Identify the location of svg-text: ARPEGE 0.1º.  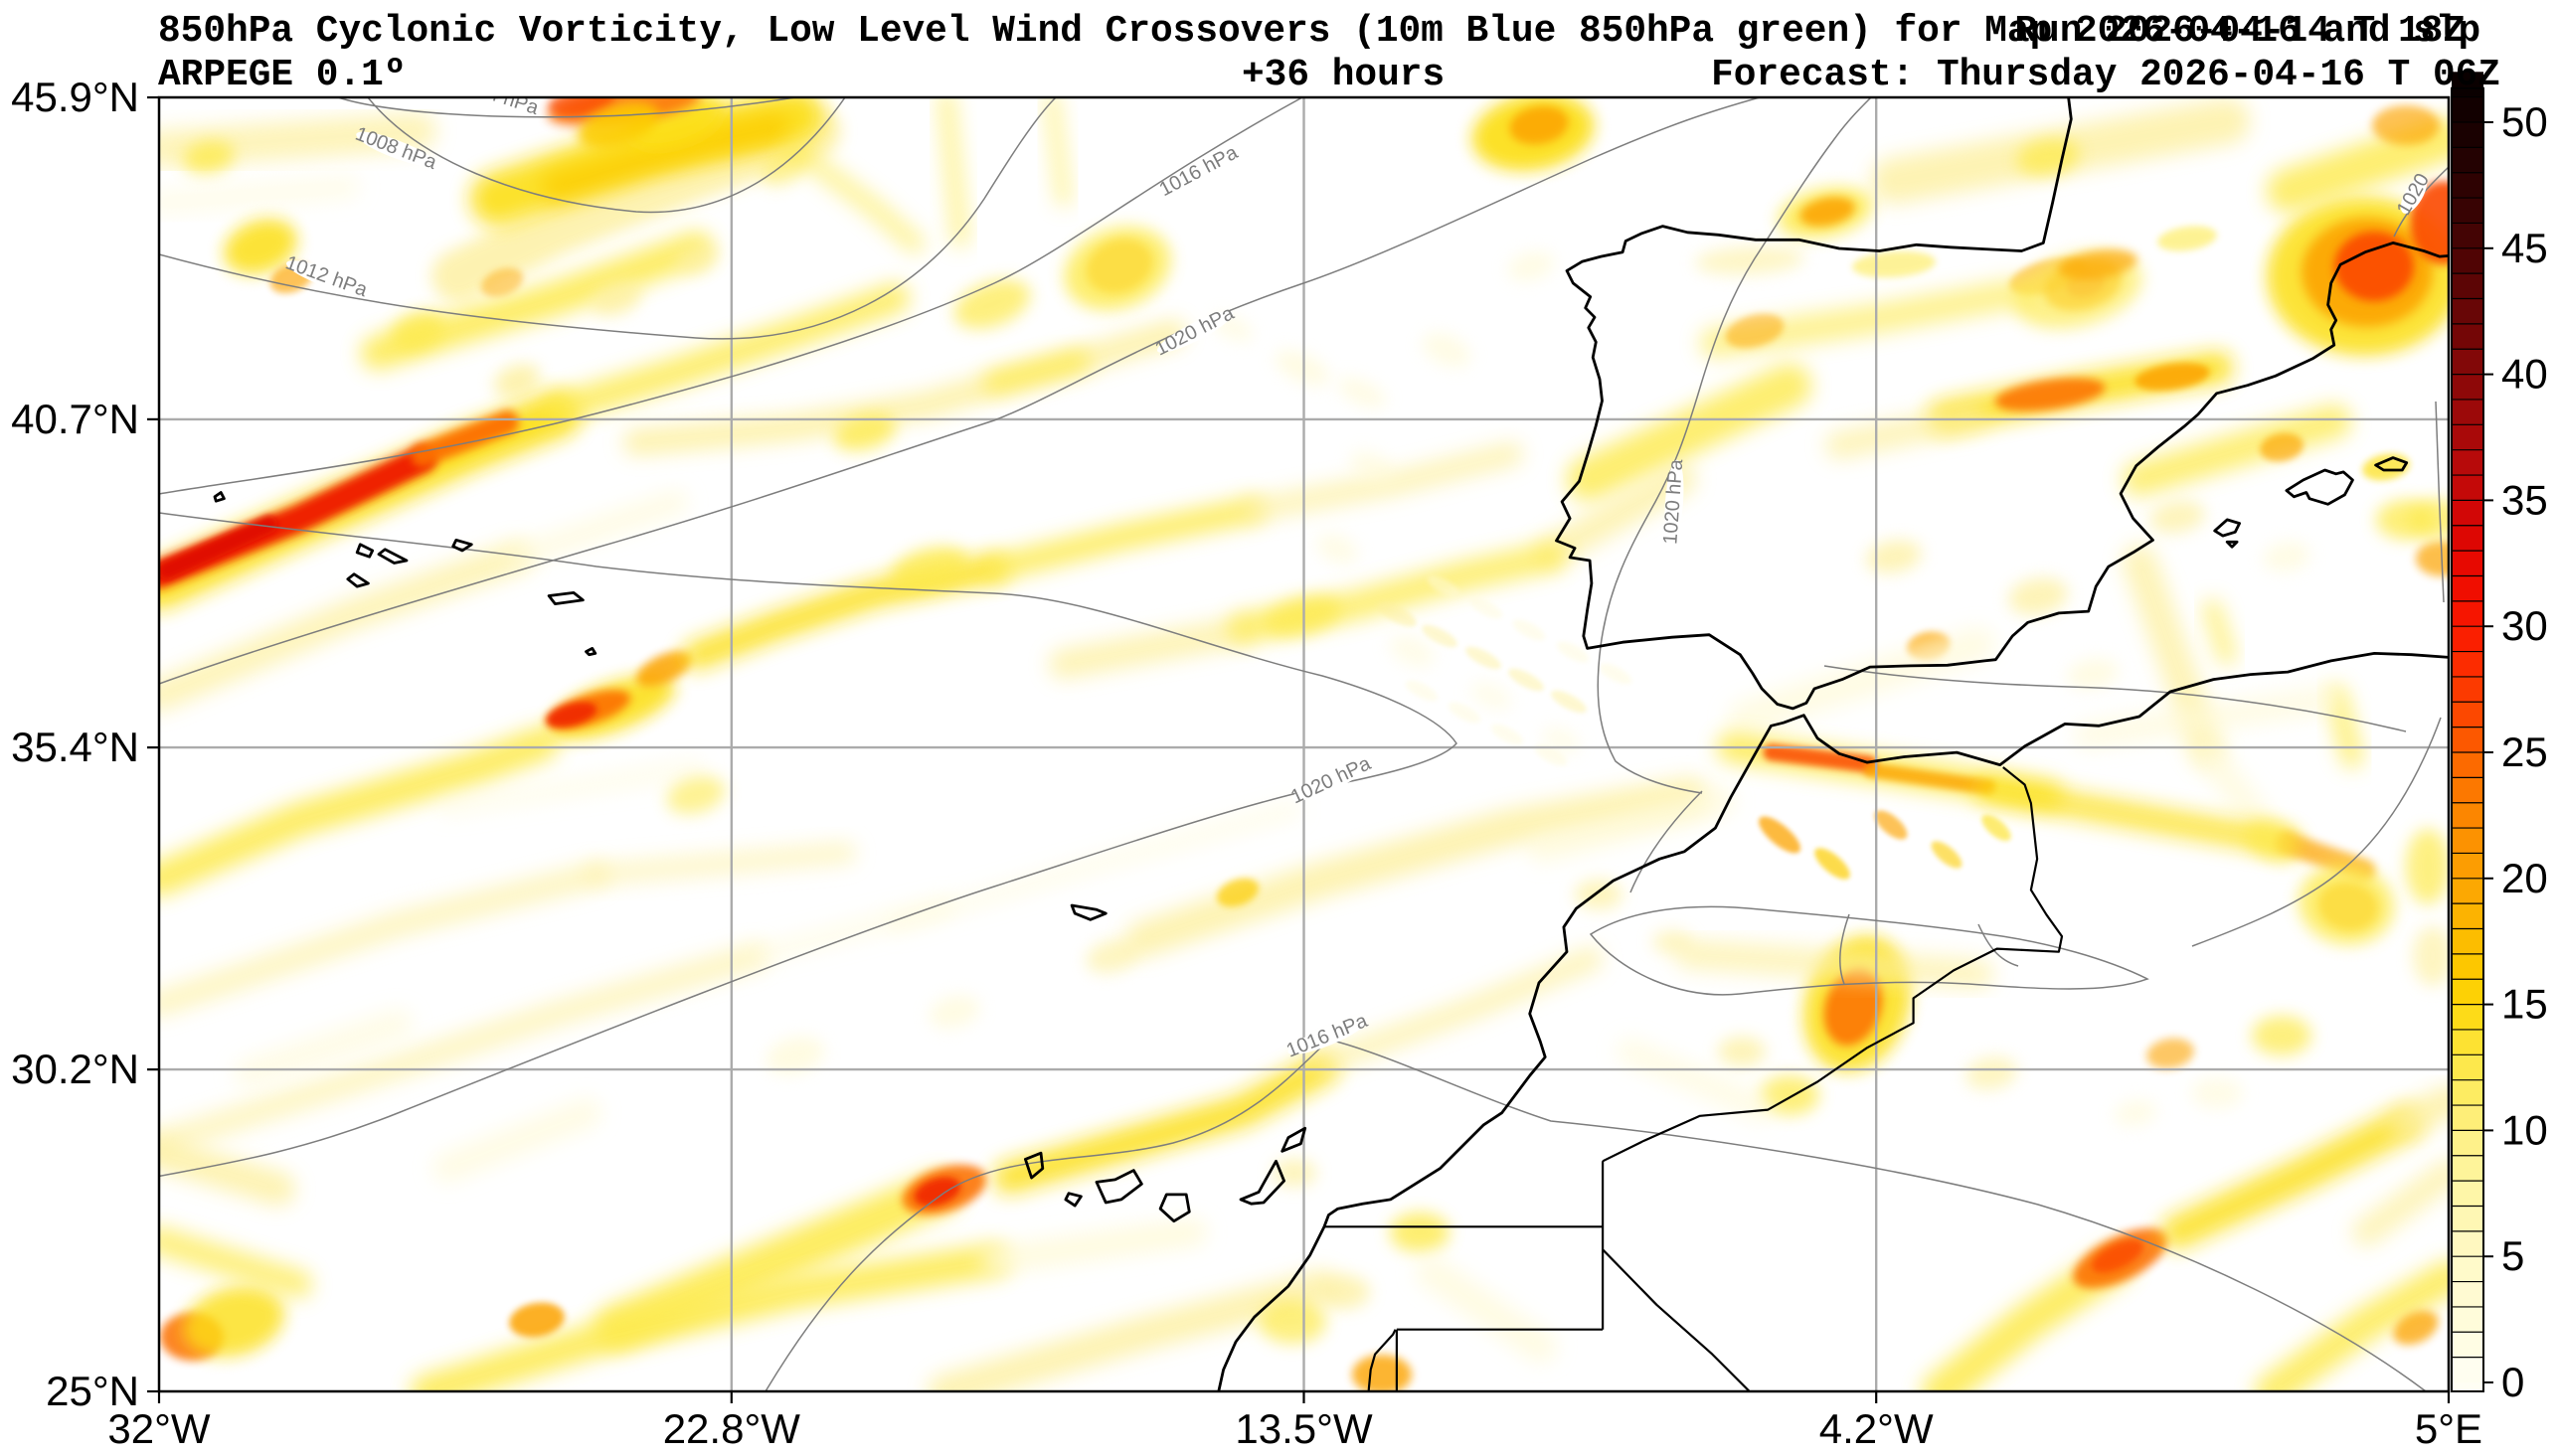
(282, 75).